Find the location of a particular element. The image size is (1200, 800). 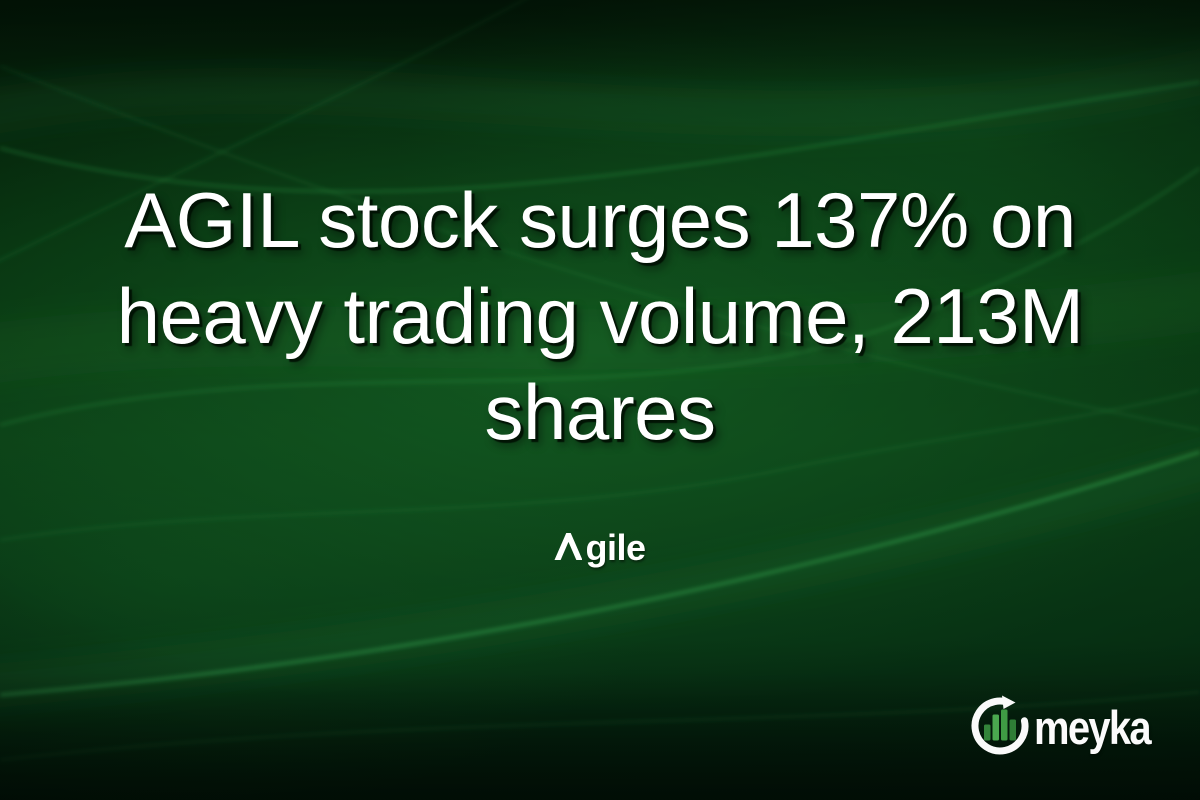

agile-logo: gile is located at coordinates (600, 548).